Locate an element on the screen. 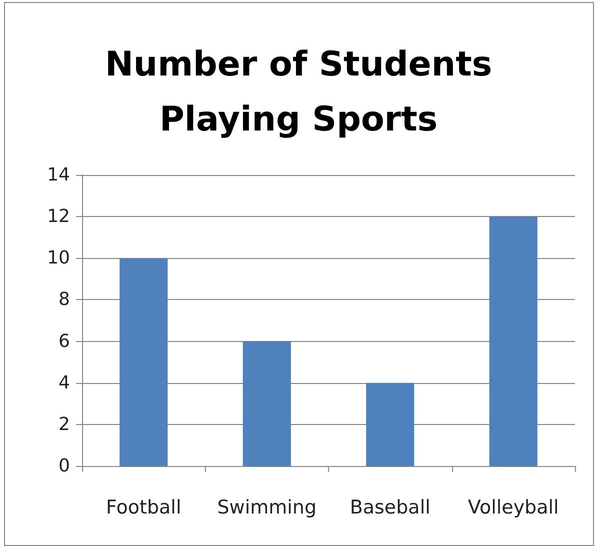 Image resolution: width=597 pixels, height=546 pixels. x-tick-label: Volleyball is located at coordinates (513, 507).